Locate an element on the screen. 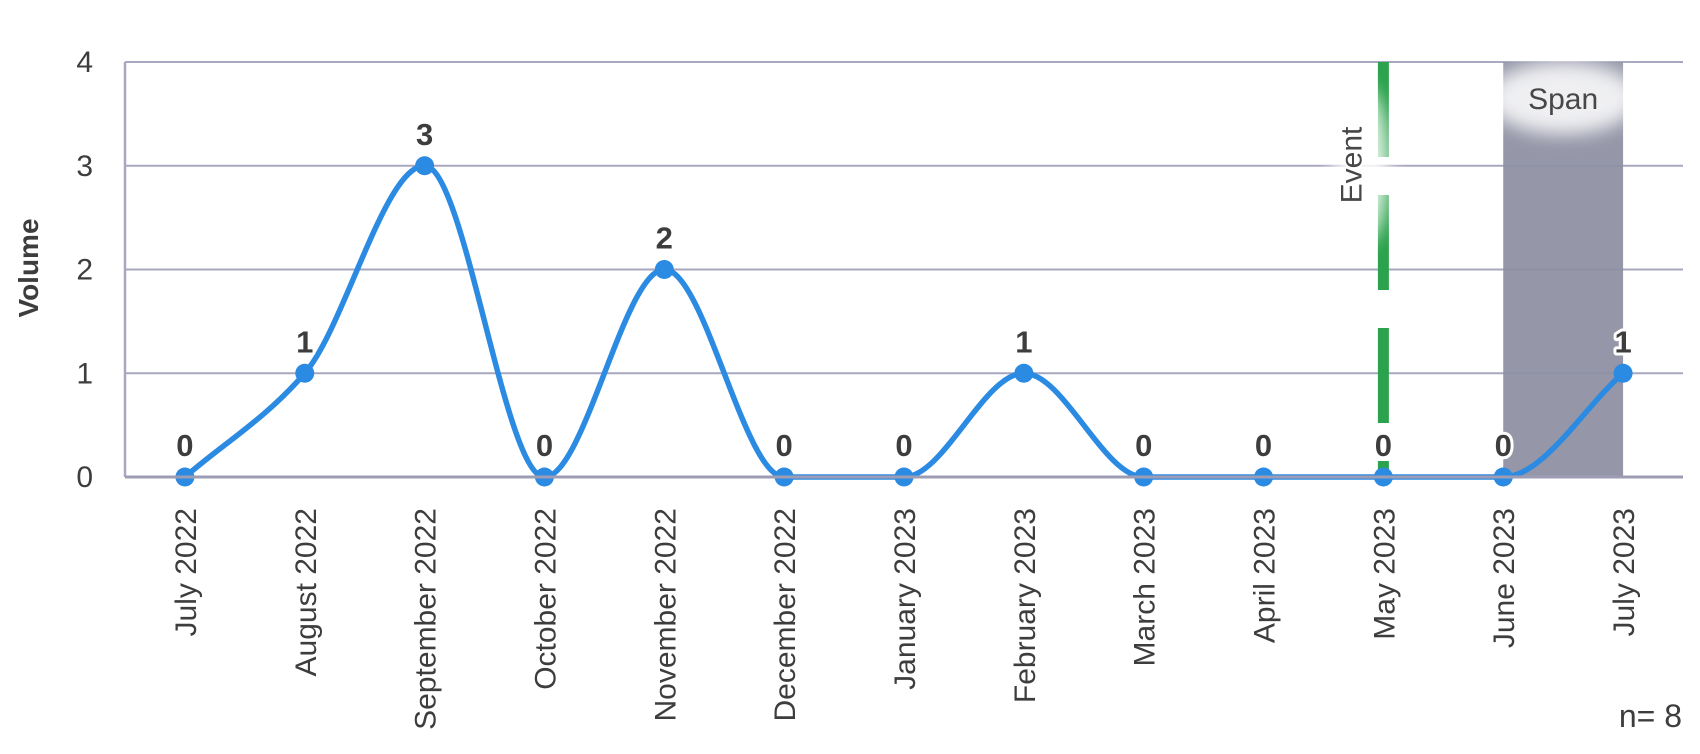 Image resolution: width=1700 pixels, height=754 pixels. y-axis-title: Volume is located at coordinates (28, 267).